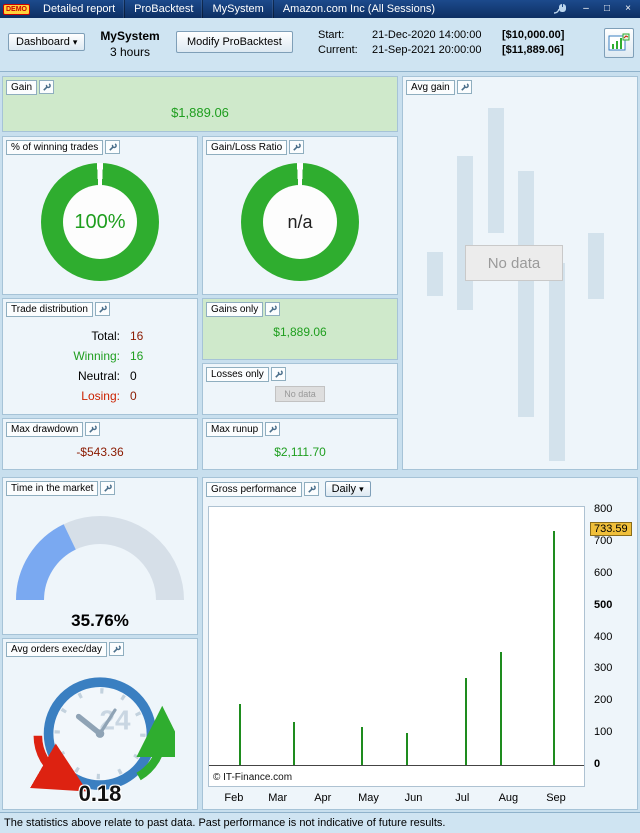 Image resolution: width=640 pixels, height=833 pixels. I want to click on trade-row-label: Total:, so click(105, 336).